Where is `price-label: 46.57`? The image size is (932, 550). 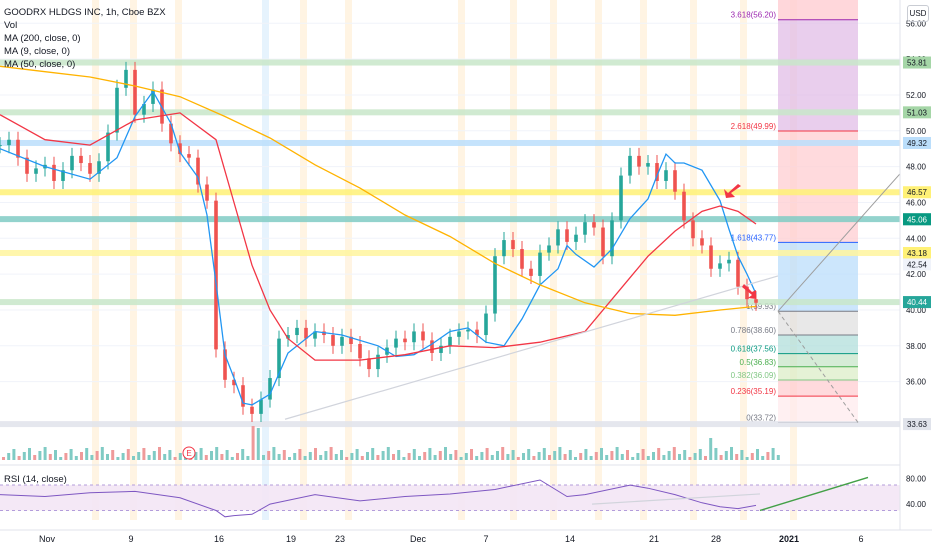 price-label: 46.57 is located at coordinates (917, 192).